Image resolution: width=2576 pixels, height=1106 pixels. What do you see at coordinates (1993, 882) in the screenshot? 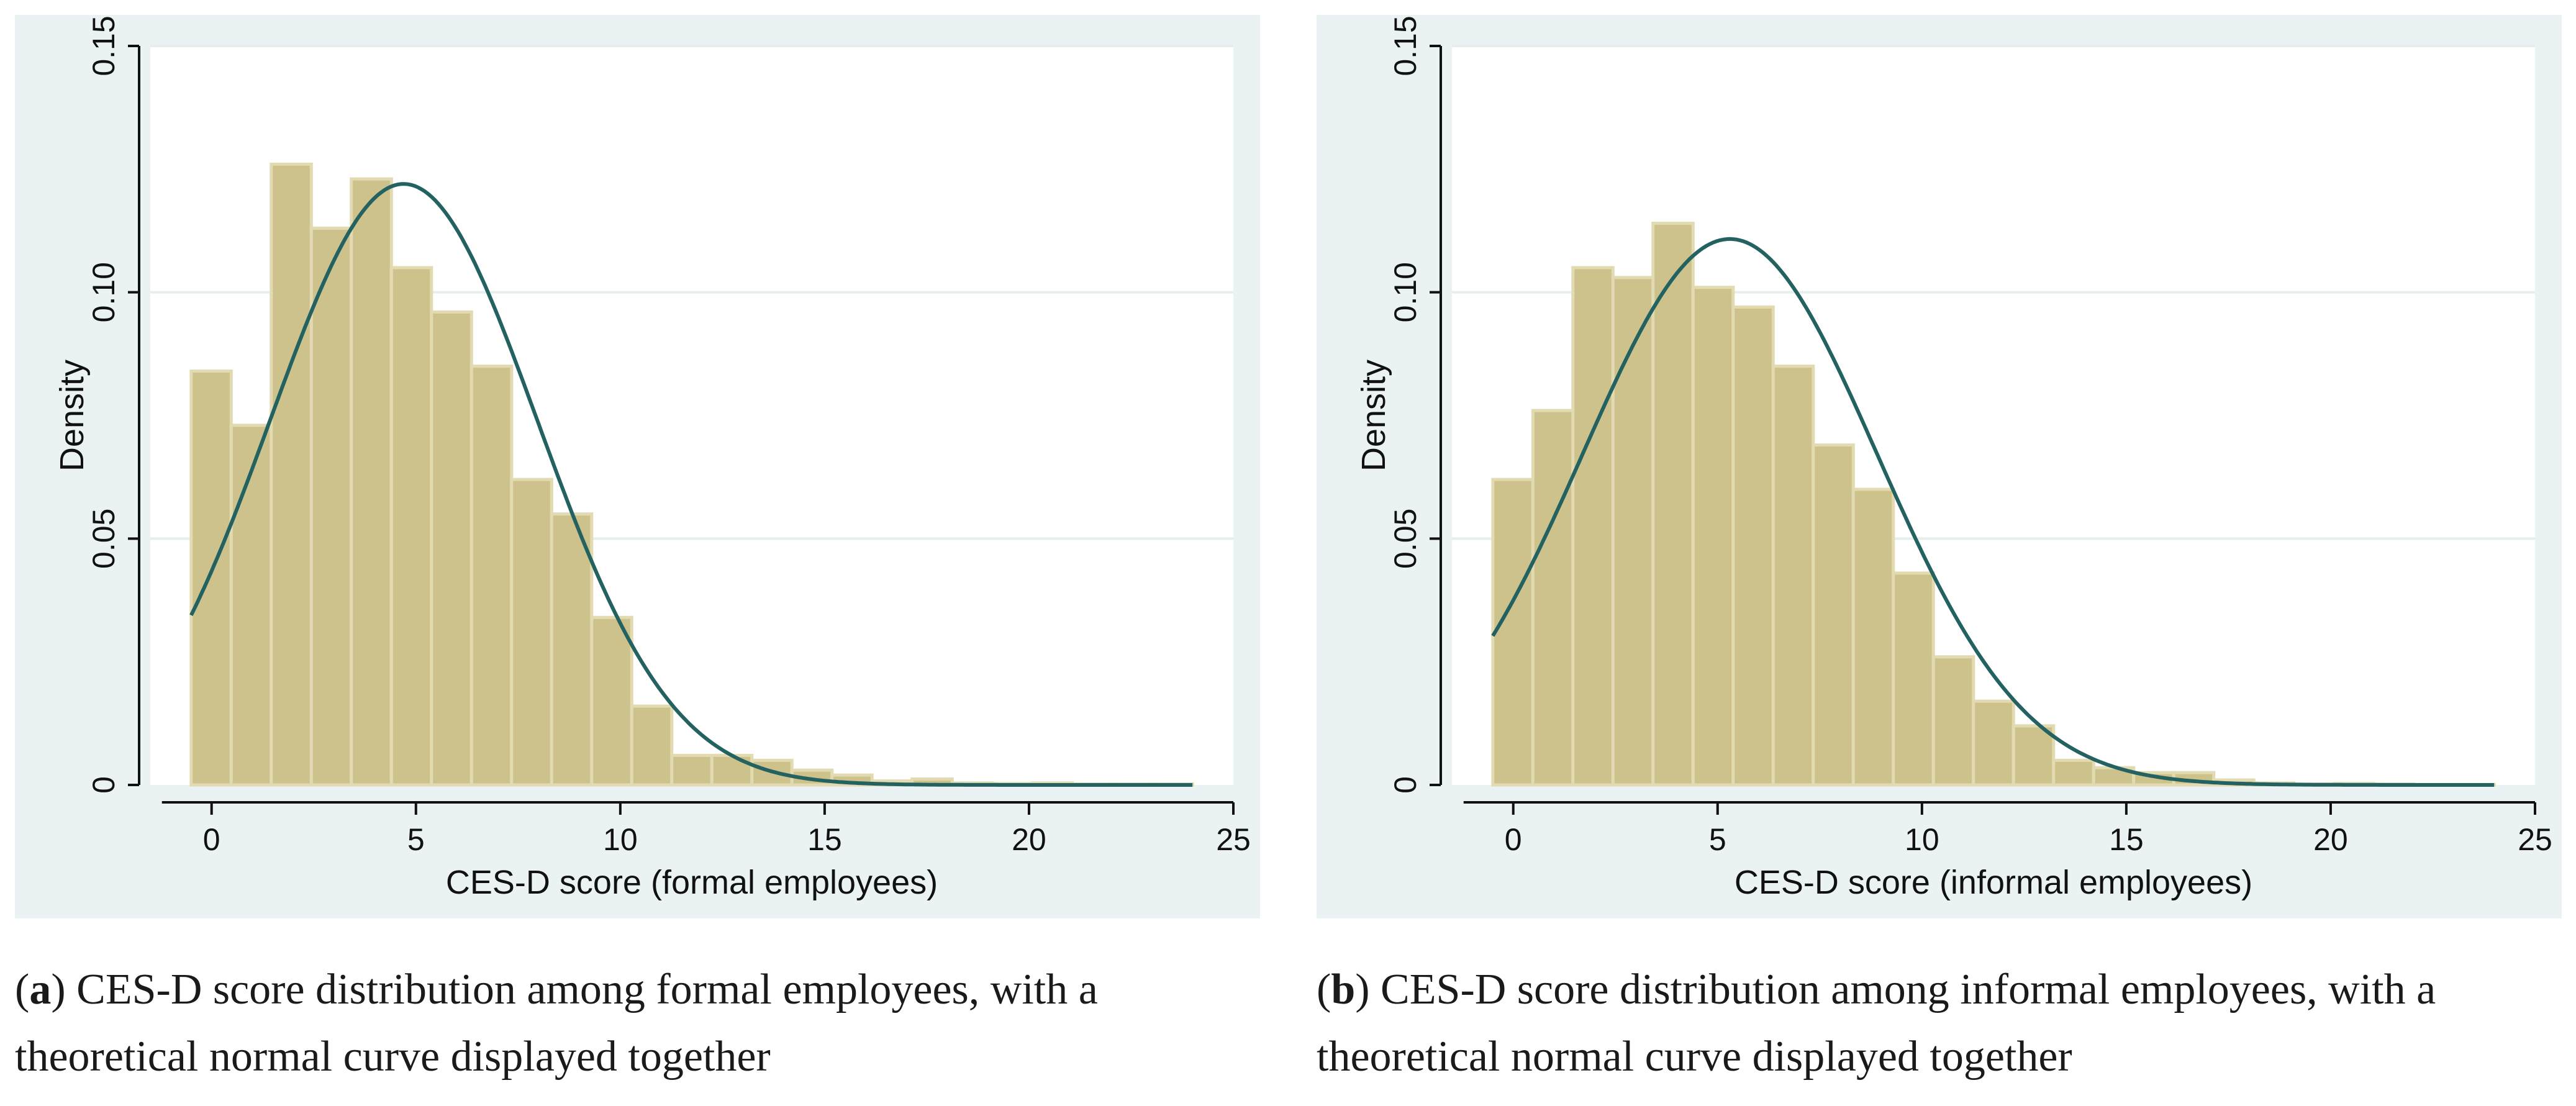
I see `x-axis-title: CES-D score (informal employees)` at bounding box center [1993, 882].